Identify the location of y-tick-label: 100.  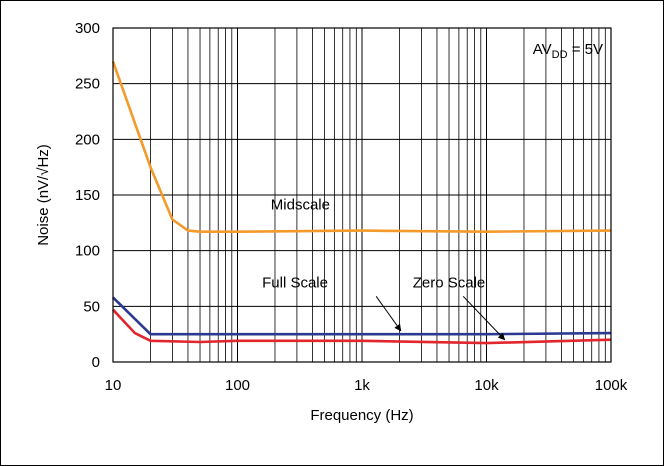
(87, 251).